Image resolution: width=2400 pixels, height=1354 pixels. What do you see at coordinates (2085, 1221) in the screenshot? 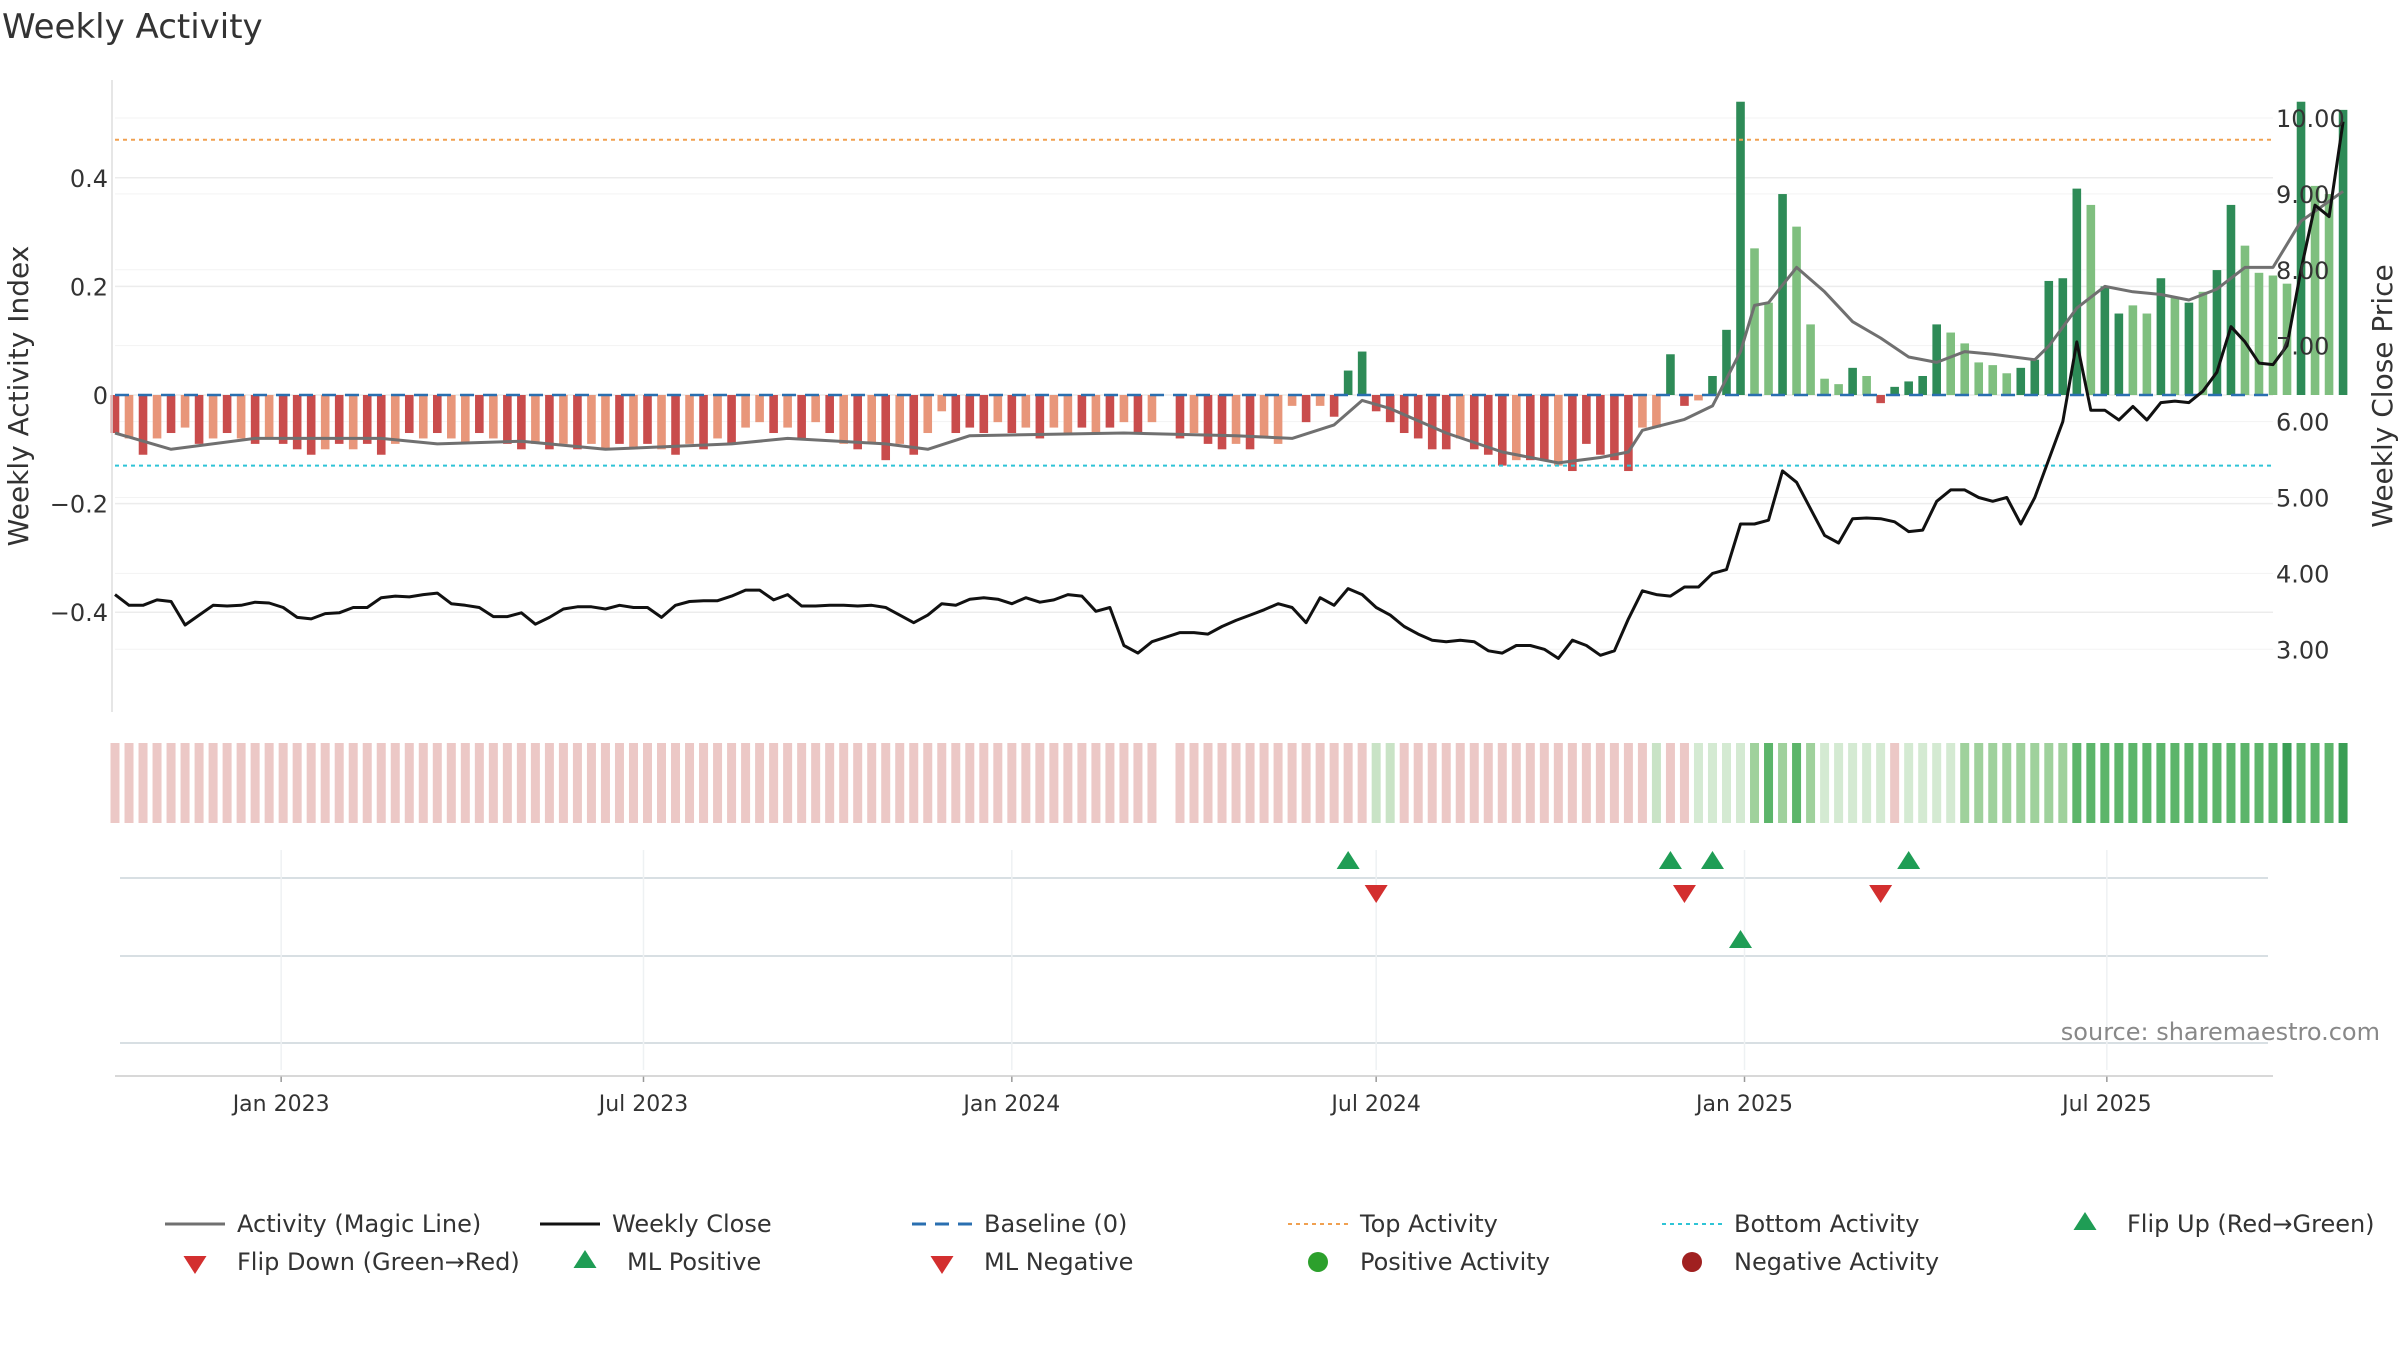
I see `legend-swatch-flip-up-red-green` at bounding box center [2085, 1221].